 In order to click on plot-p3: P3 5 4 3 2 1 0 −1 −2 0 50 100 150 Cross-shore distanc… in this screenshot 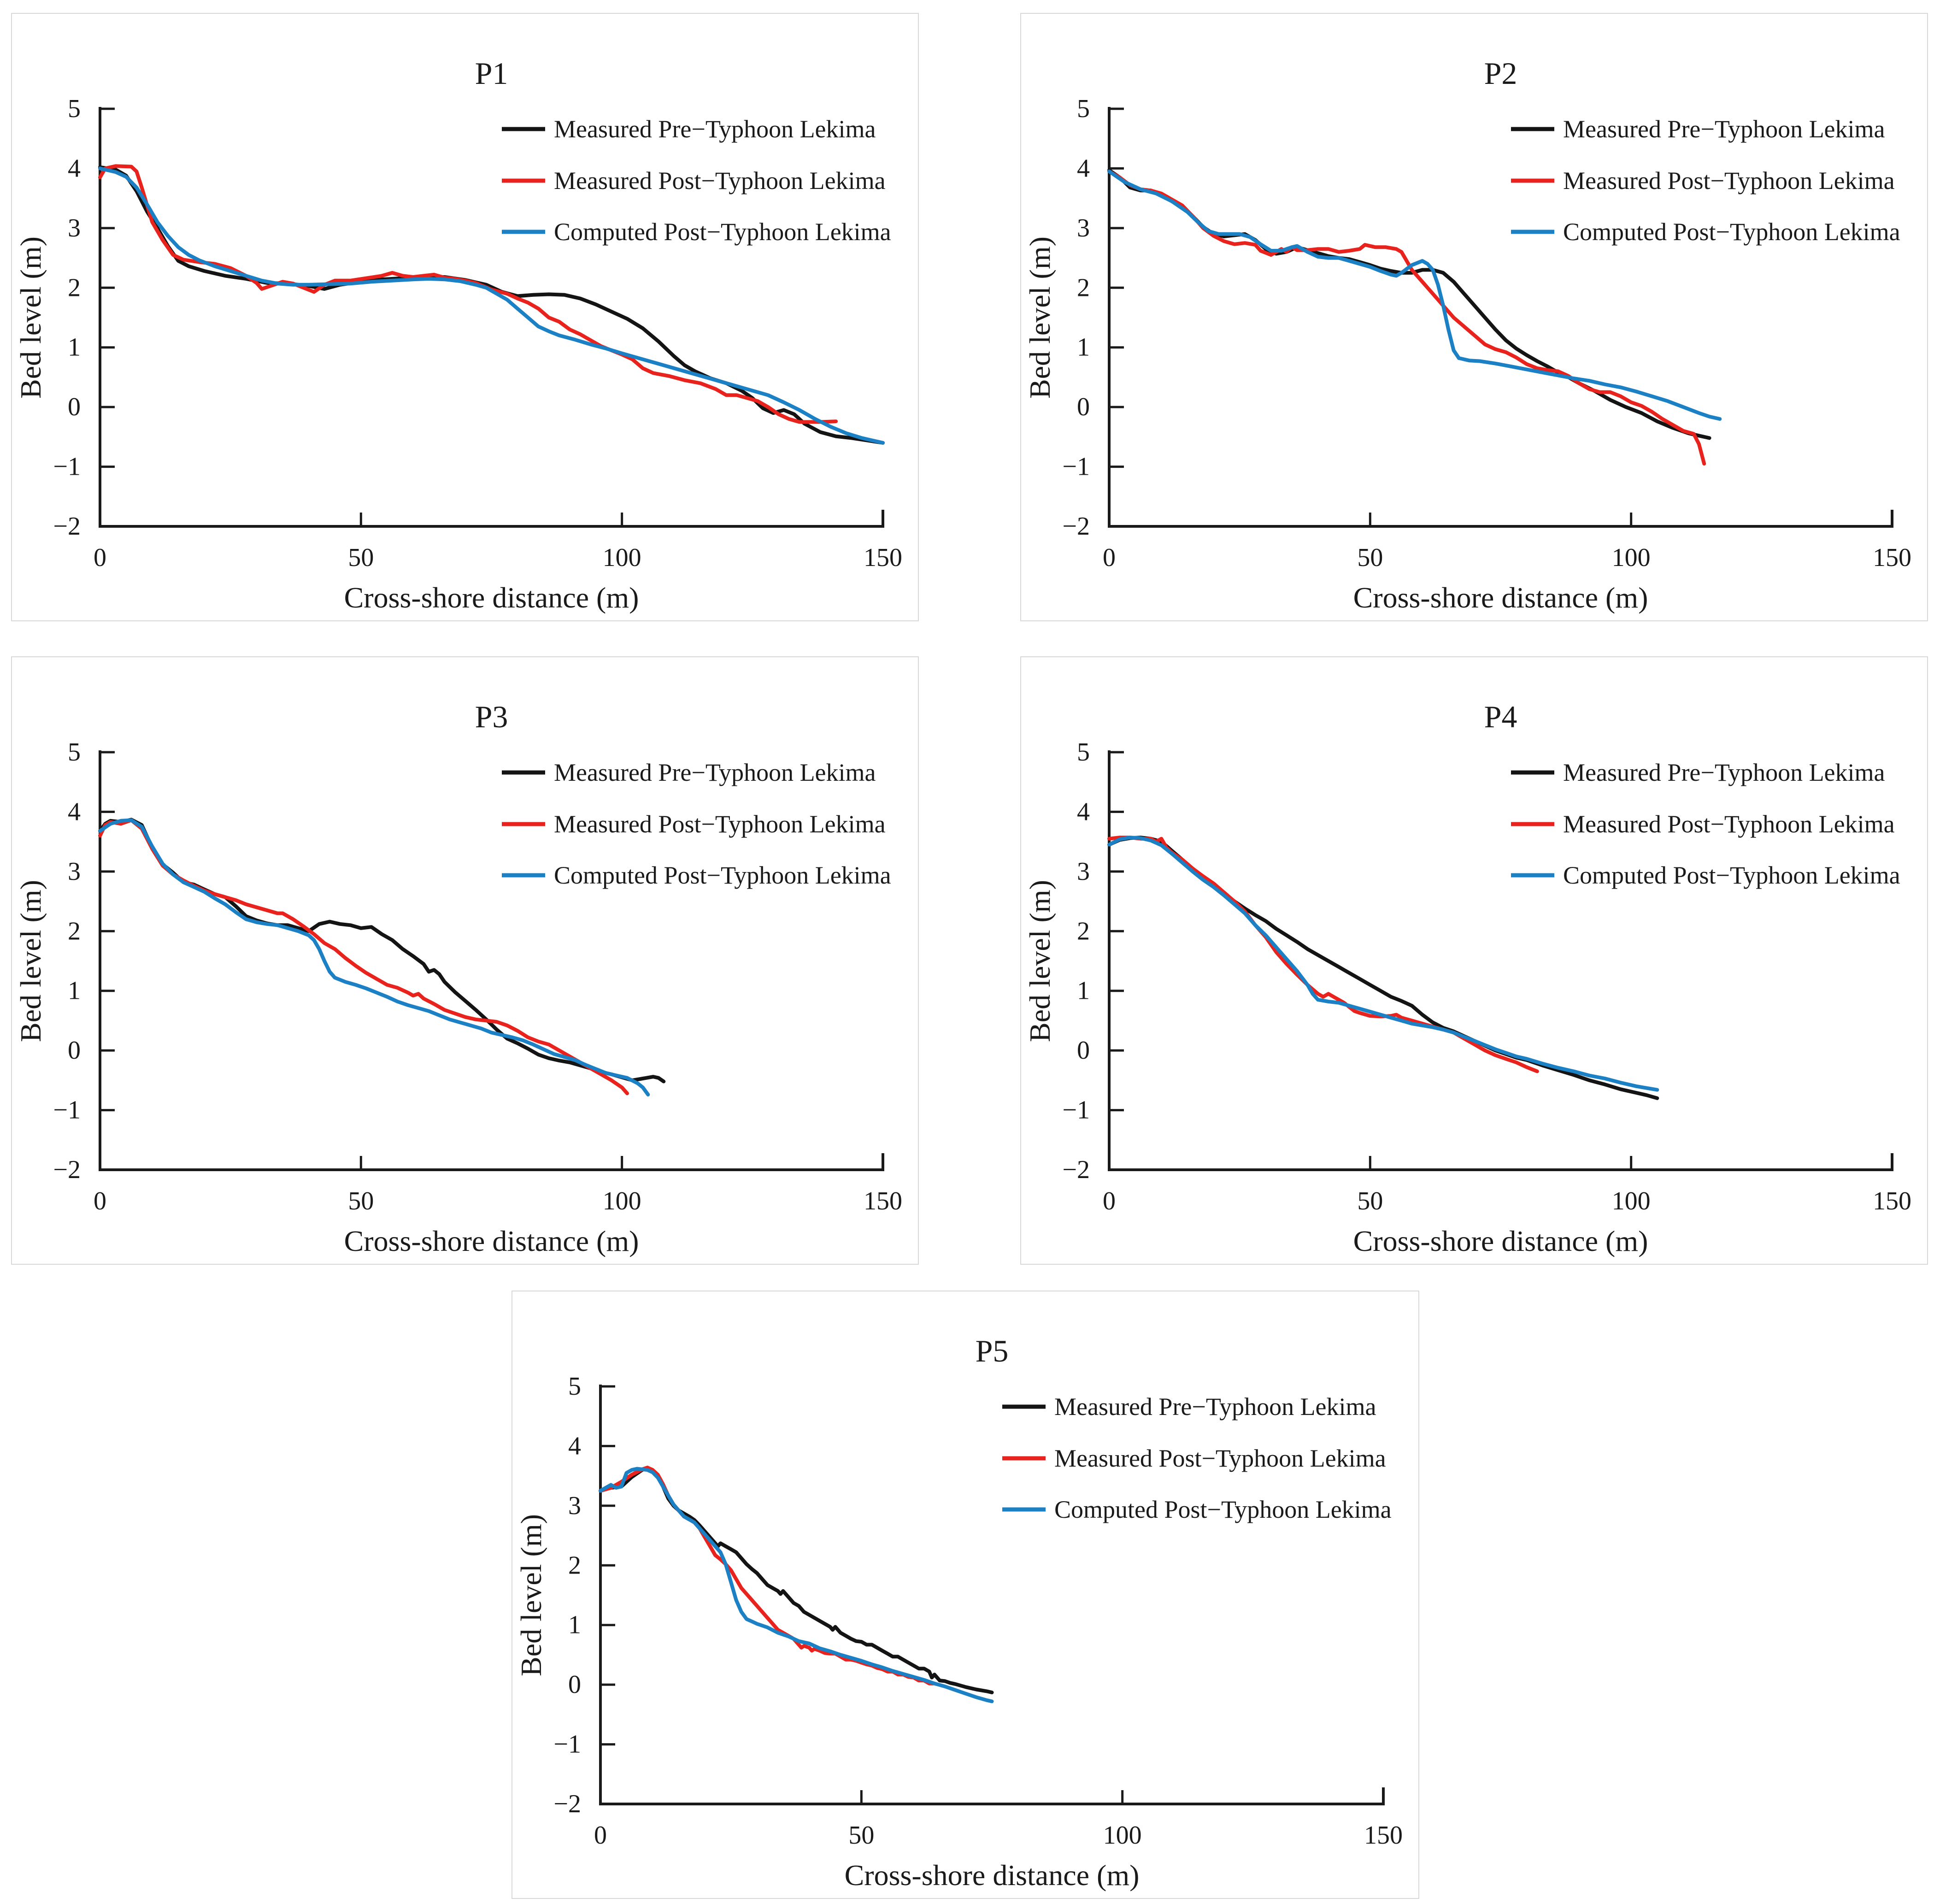, I will do `click(458, 978)`.